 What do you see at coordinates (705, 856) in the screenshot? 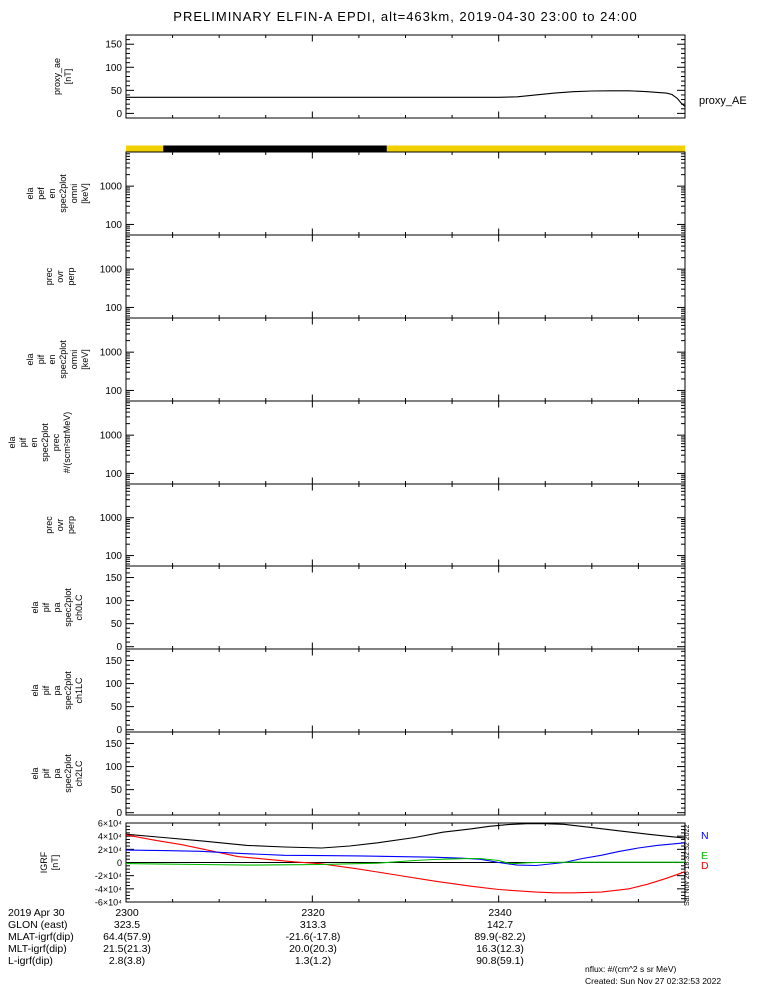
I see `igrf-legend-E: E` at bounding box center [705, 856].